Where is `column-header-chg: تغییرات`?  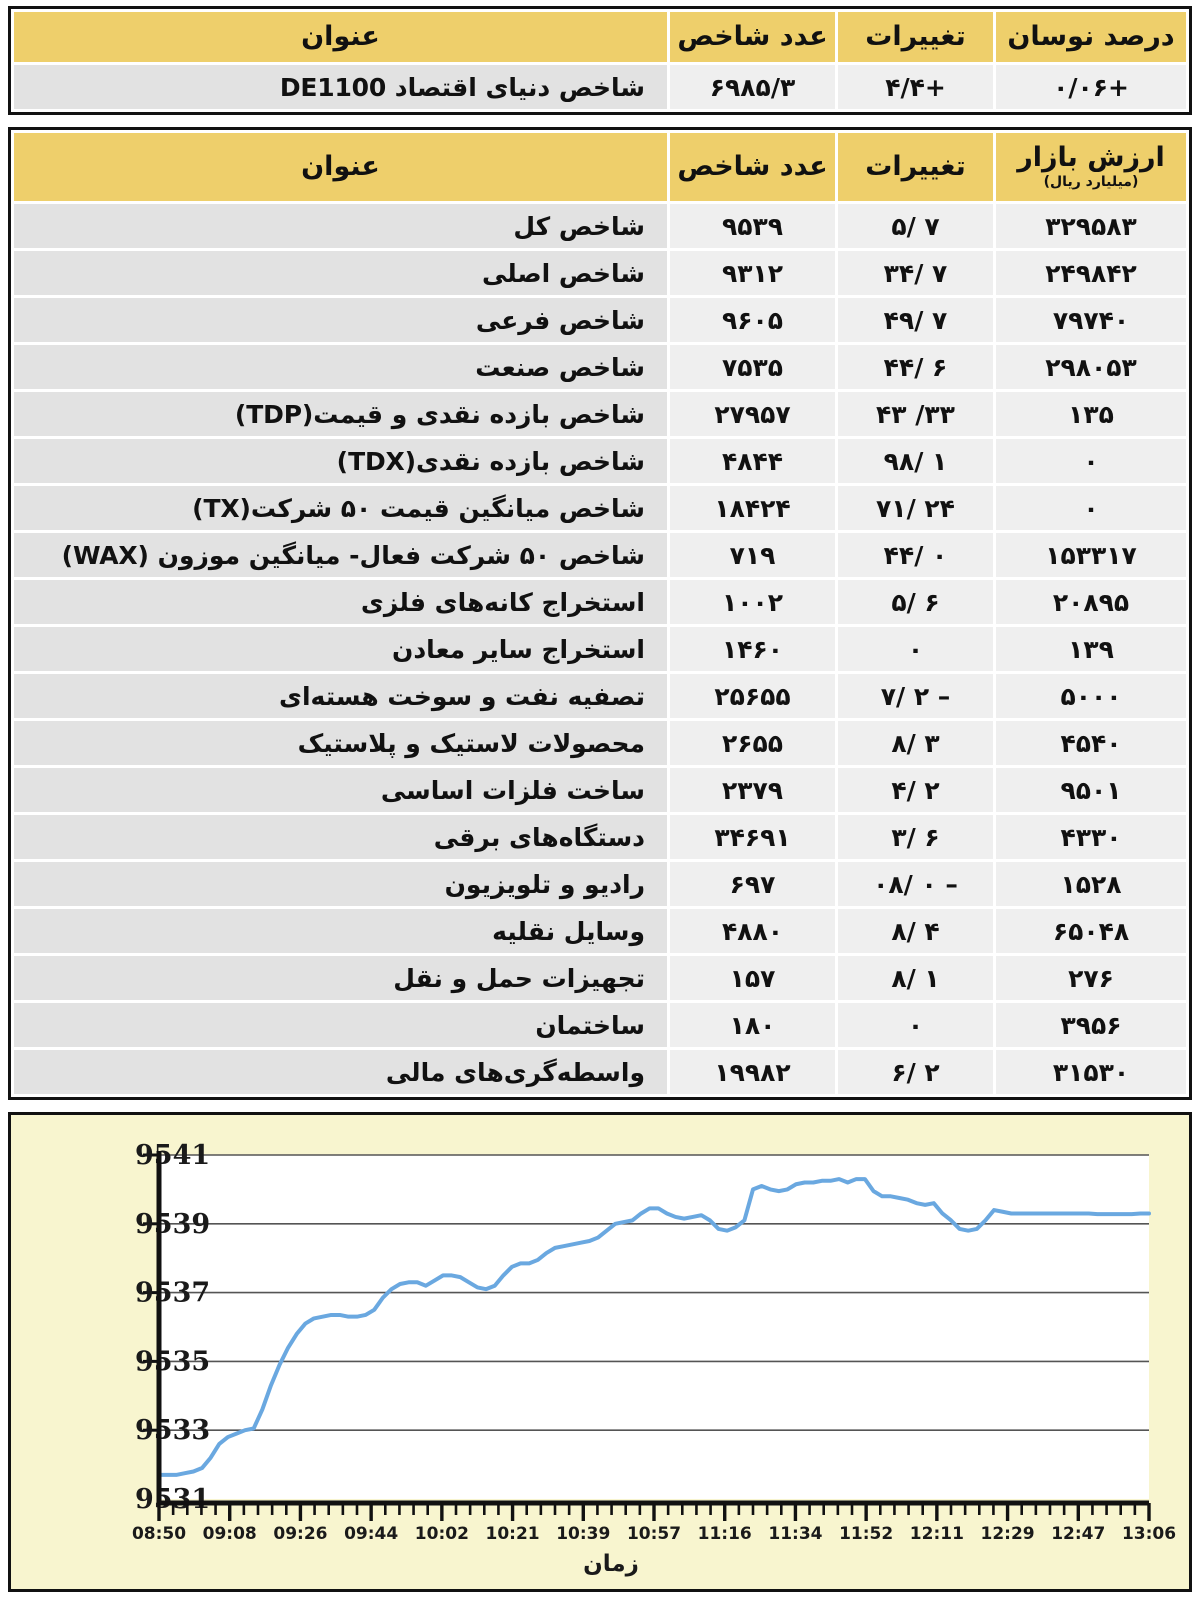
column-header-chg: تغییرات is located at coordinates (915, 37).